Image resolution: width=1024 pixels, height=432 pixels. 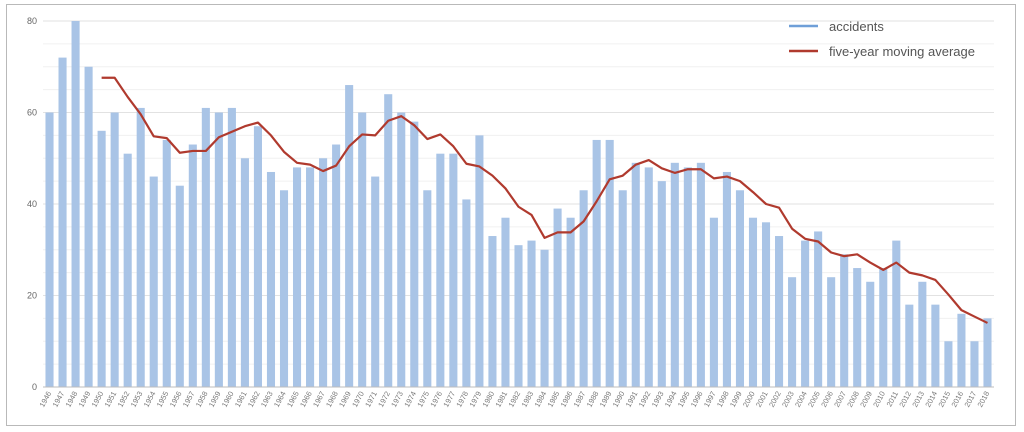 I want to click on x-tick-label: 1994, so click(x=671, y=399).